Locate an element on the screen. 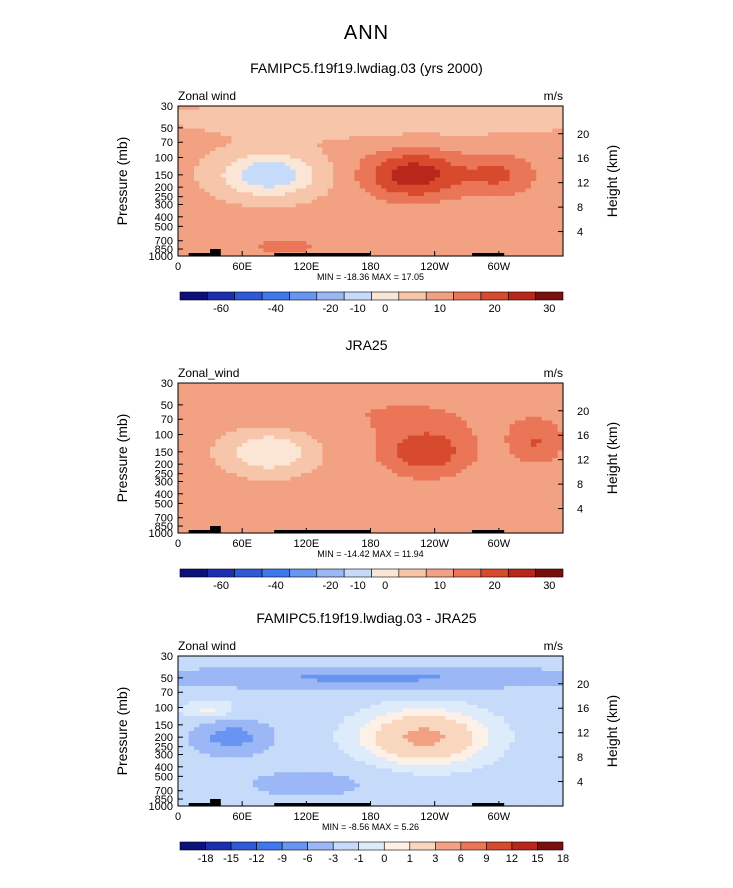  main-title: ANN is located at coordinates (366, 33).